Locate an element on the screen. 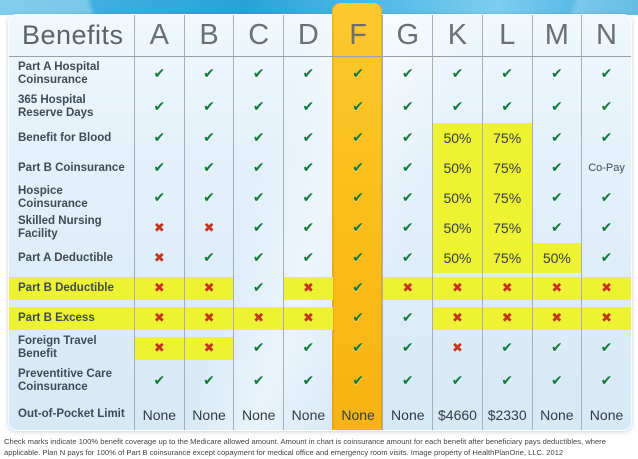  cell-plan-f-part-a-hospital-coinsurance: ✔ is located at coordinates (357, 73).